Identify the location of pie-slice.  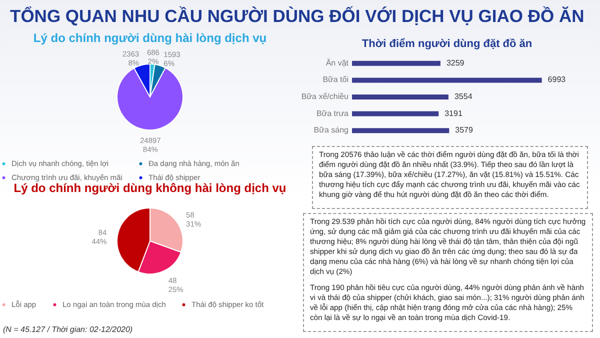
(150, 98).